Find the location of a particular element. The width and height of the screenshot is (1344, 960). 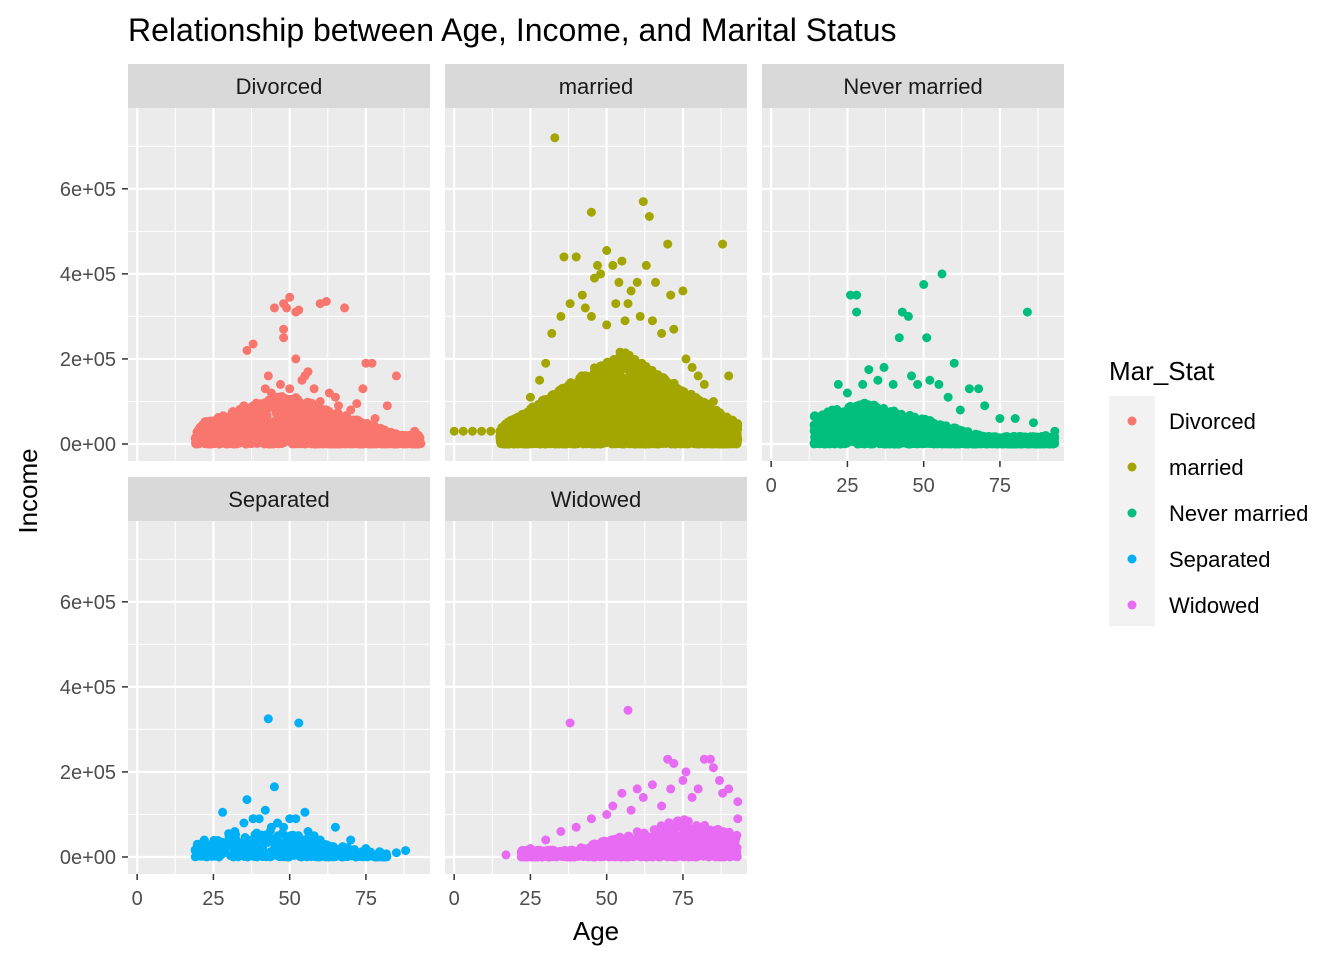

points-divorced is located at coordinates (308, 370).